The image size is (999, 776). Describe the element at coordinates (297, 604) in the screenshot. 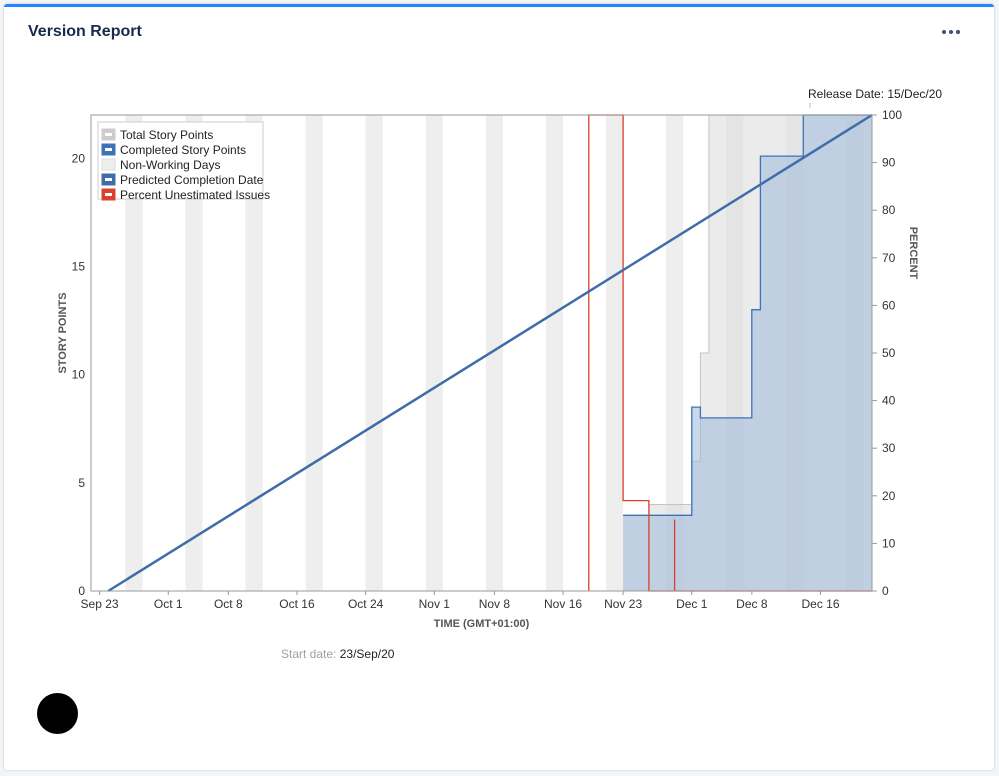

I see `x-tick-label: Oct 16` at that location.